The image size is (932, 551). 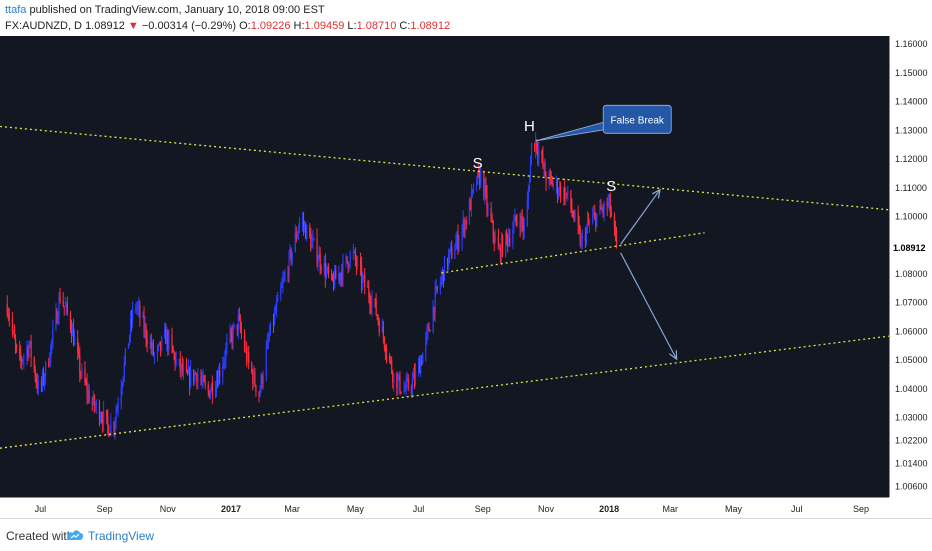 I want to click on author-link: ttafa, so click(x=16, y=10).